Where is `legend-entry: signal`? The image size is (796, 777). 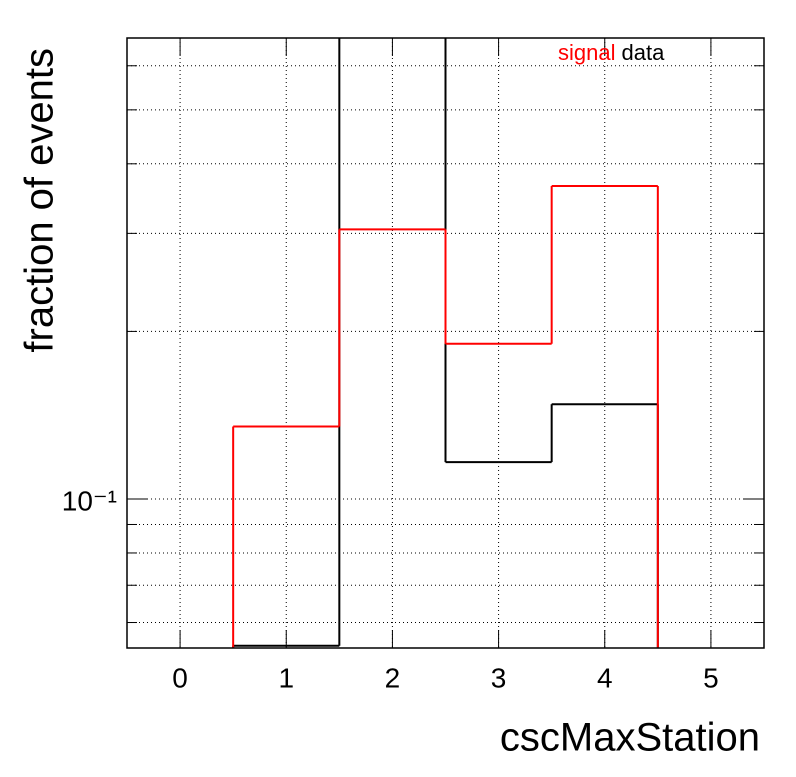 legend-entry: signal is located at coordinates (586, 52).